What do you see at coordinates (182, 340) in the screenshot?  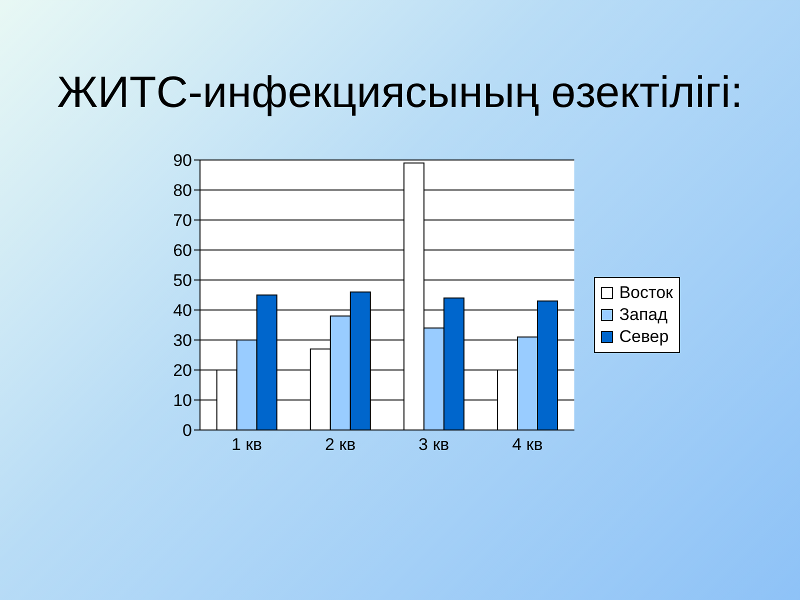 I see `y-tick-label: 30` at bounding box center [182, 340].